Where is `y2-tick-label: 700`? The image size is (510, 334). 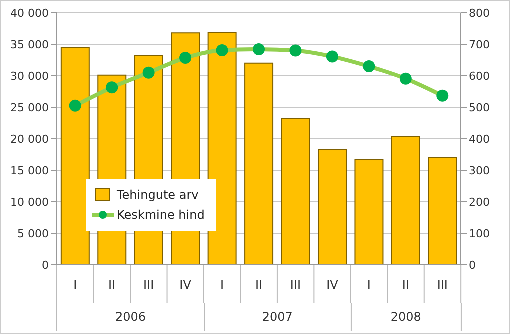
y2-tick-label: 700 is located at coordinates (479, 45).